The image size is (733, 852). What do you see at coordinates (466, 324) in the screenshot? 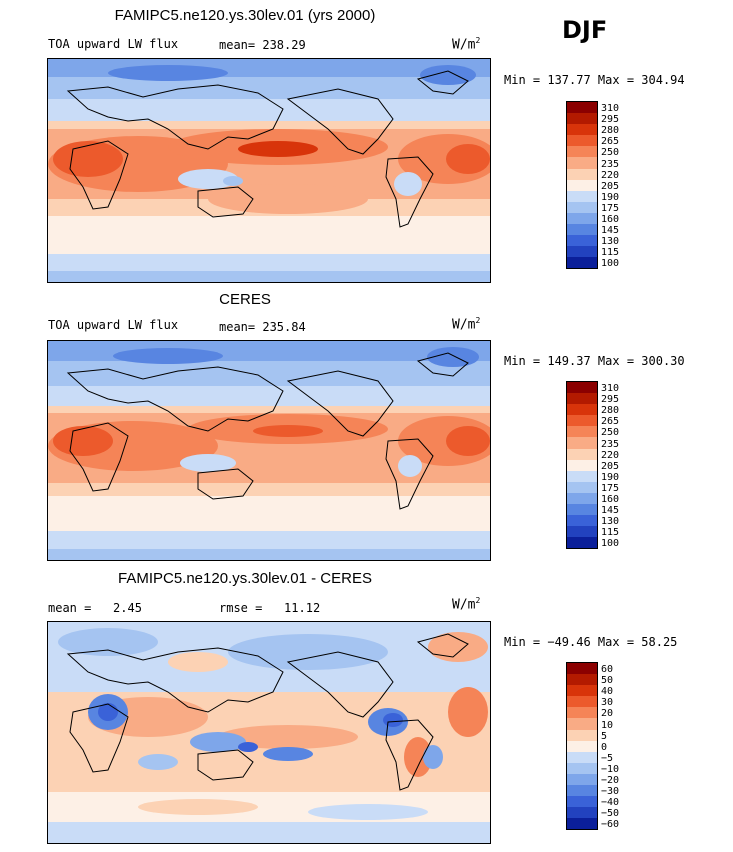
I see `panel-2-units: W/m2` at bounding box center [466, 324].